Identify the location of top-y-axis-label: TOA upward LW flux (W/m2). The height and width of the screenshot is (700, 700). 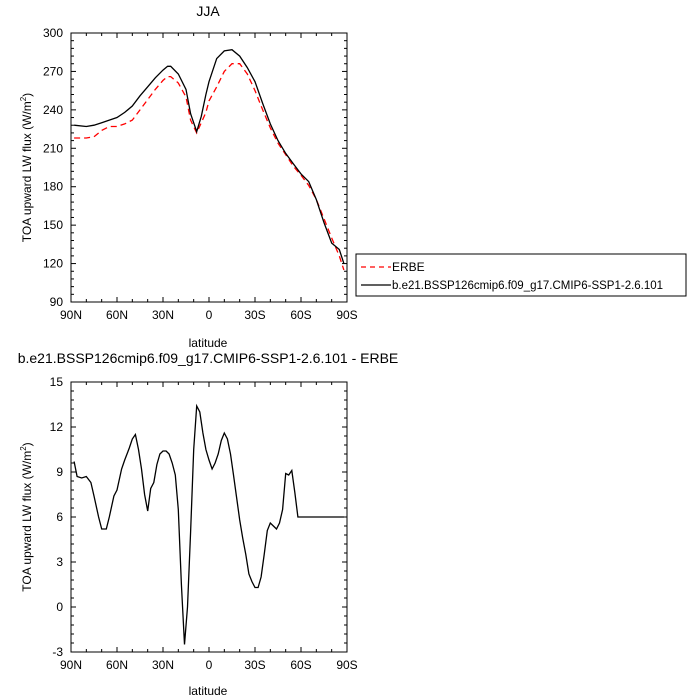
(26, 167).